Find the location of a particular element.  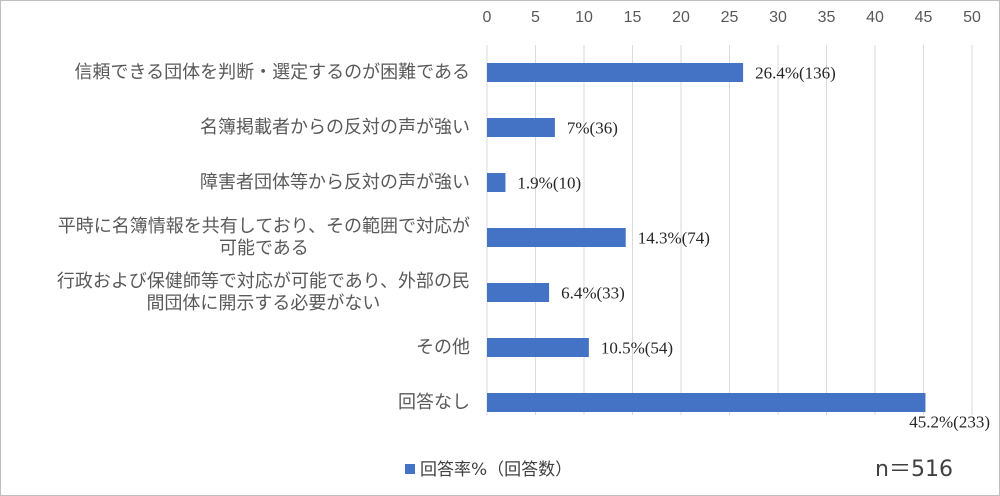

x-tick-label: 15 is located at coordinates (633, 17).